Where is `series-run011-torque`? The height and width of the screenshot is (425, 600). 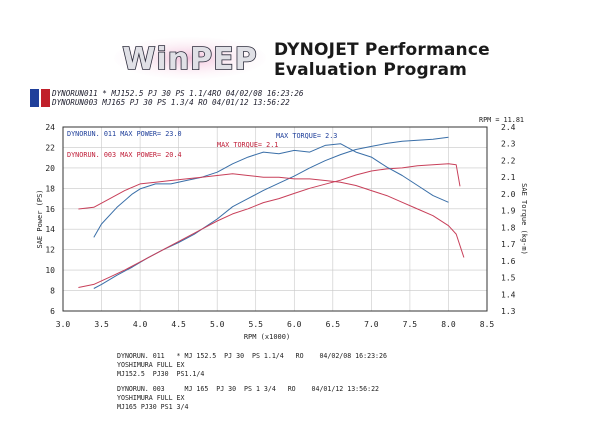 series-run011-torque is located at coordinates (271, 190).